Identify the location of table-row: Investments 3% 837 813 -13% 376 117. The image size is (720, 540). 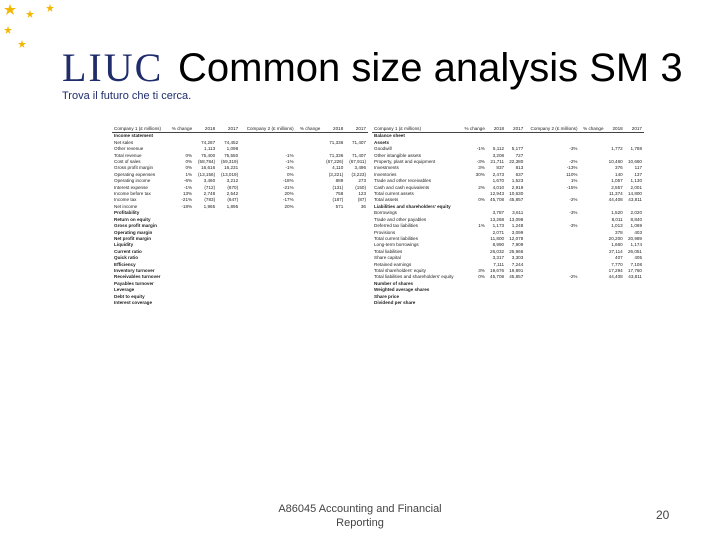
(508, 168).